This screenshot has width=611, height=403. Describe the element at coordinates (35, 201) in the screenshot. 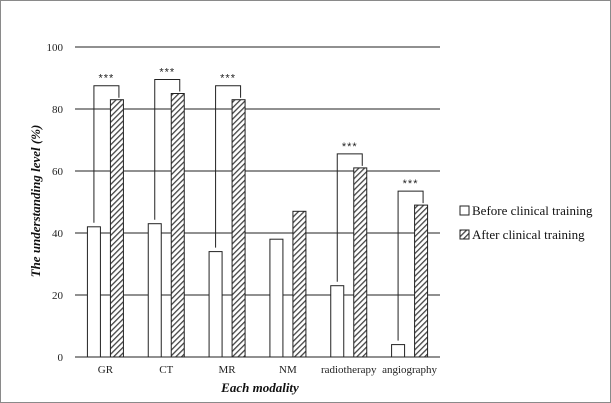

I see `y-axis-label: The understanding level (%)` at that location.